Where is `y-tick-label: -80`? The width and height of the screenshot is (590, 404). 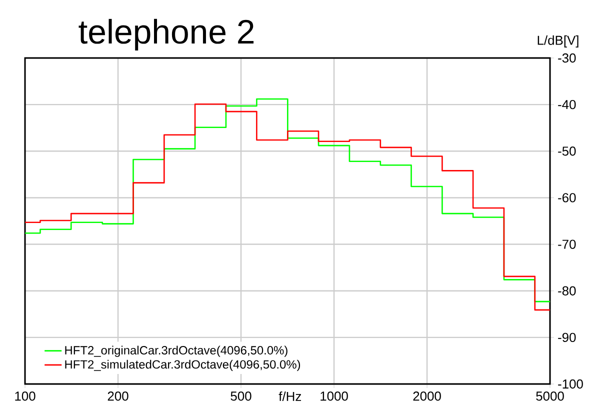
y-tick-label: -80 is located at coordinates (567, 291).